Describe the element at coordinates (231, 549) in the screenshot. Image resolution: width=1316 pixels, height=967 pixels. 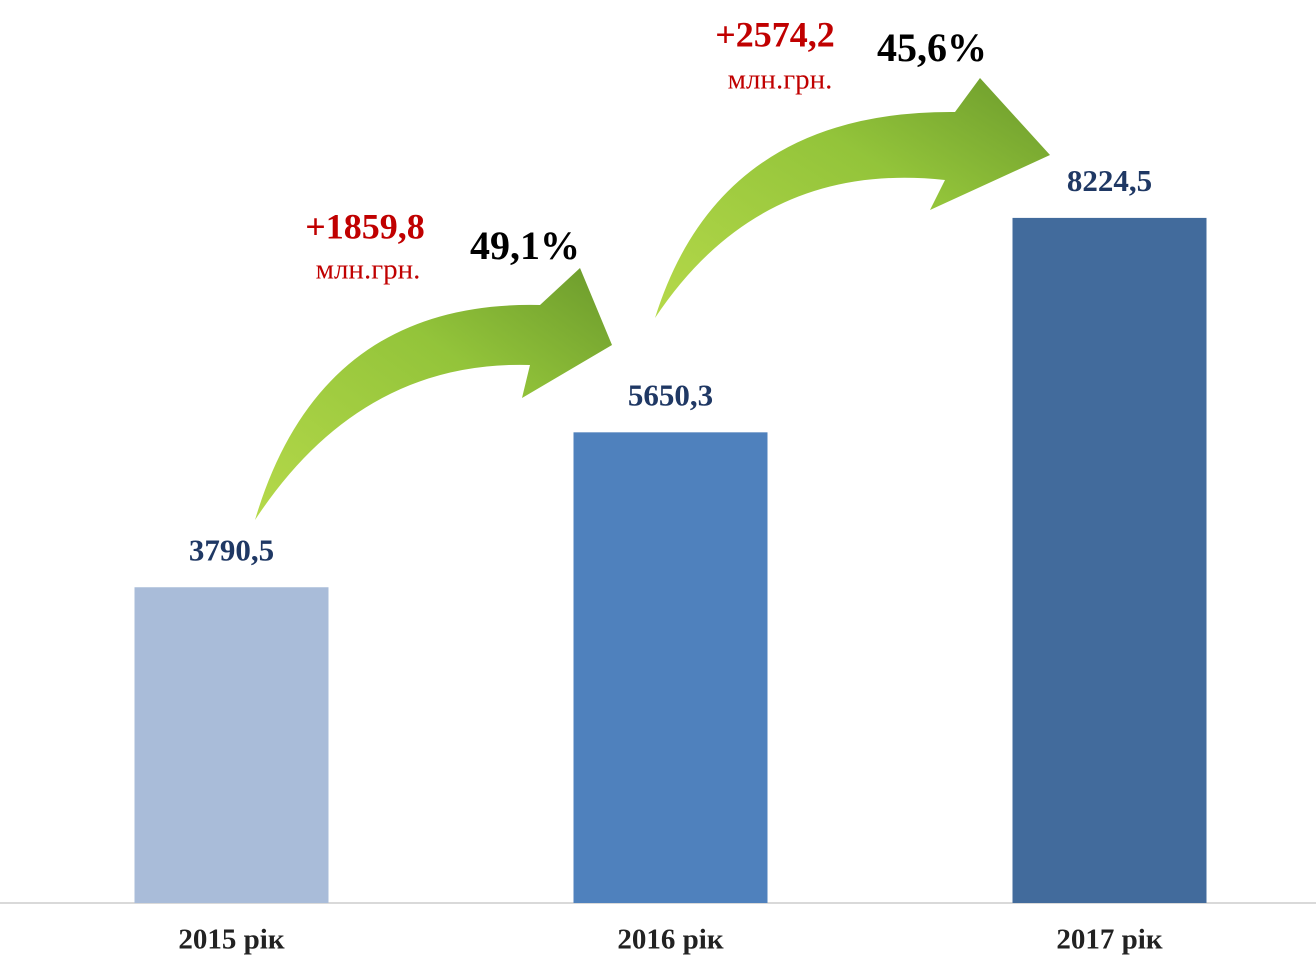
I see `value-label: 3790,5` at that location.